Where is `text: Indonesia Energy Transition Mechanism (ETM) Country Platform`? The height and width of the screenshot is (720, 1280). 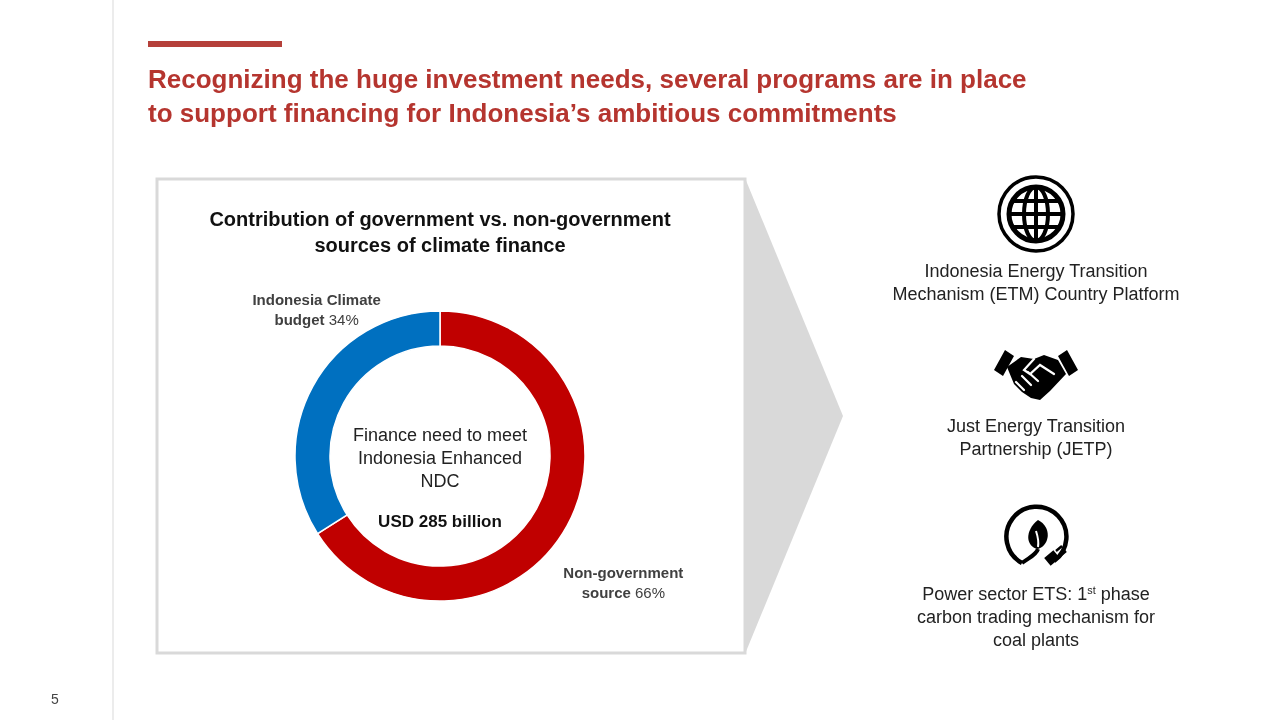
text: Indonesia Energy Transition Mechanism (ETM) Country Platform is located at coordinates (1036, 282).